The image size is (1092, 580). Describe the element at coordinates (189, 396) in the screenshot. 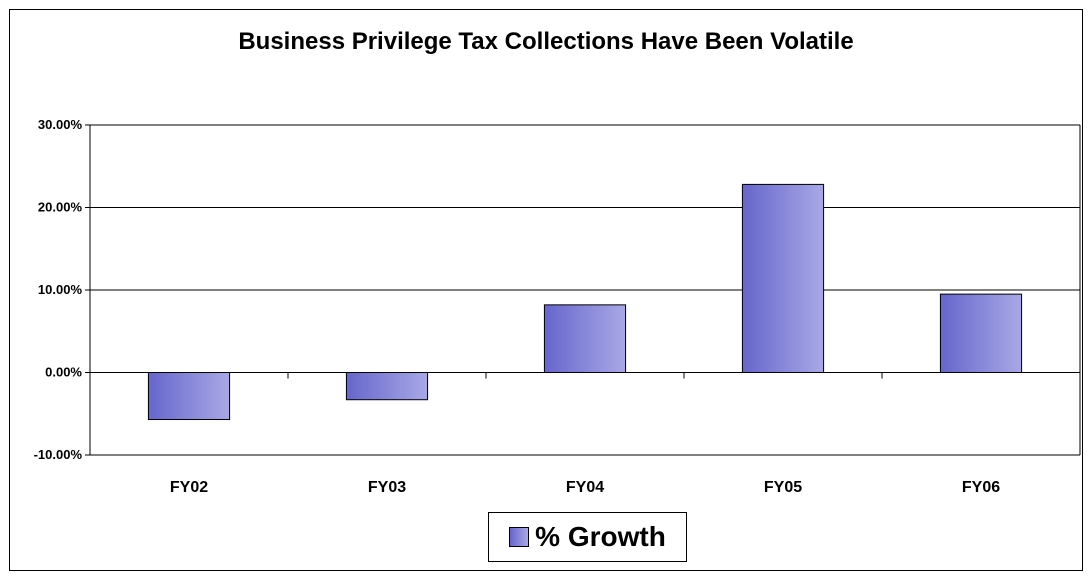

I see `bar-fy02` at that location.